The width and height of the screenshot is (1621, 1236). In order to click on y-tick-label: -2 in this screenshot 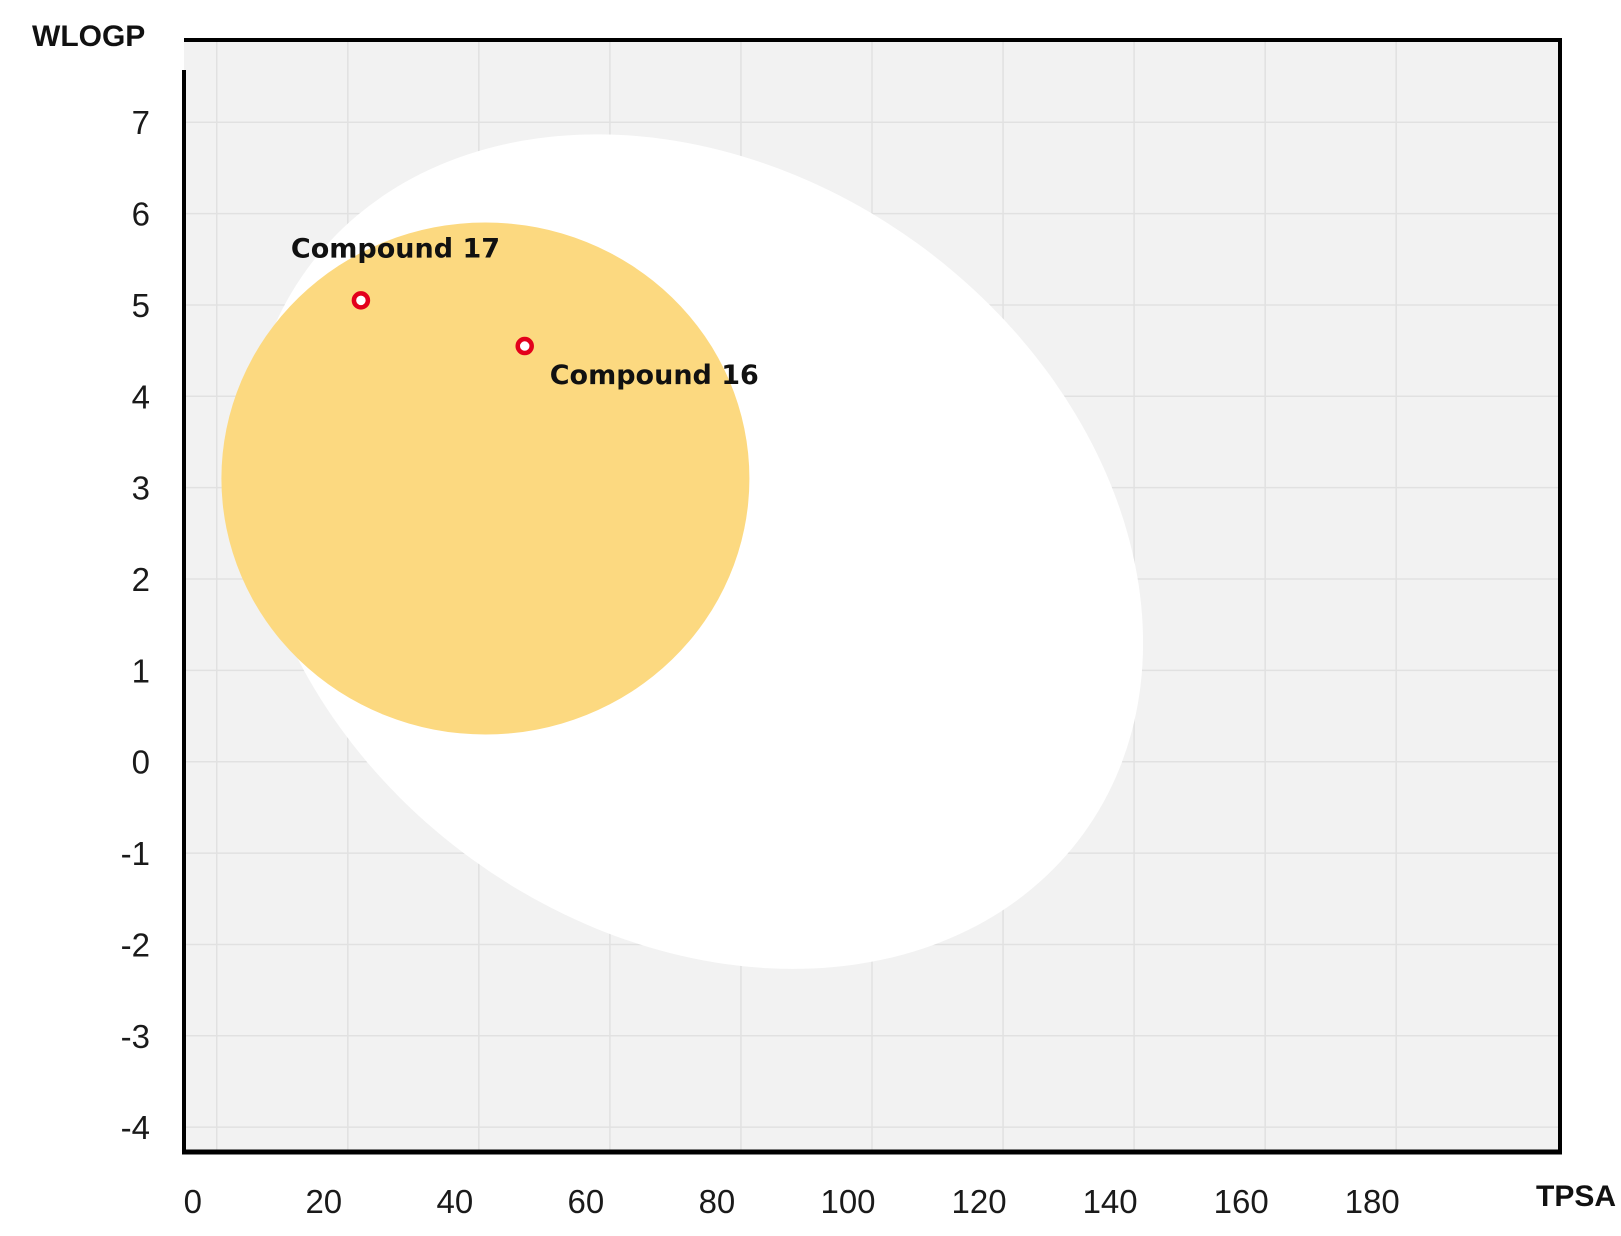, I will do `click(135, 944)`.